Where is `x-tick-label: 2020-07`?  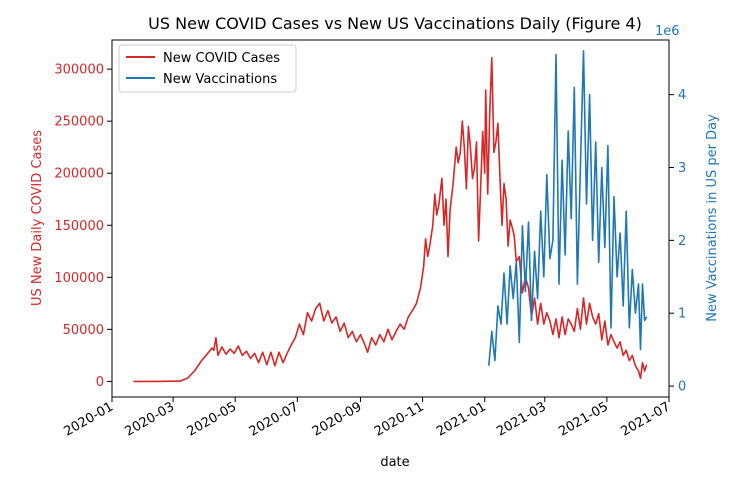 x-tick-label: 2020-07 is located at coordinates (274, 419).